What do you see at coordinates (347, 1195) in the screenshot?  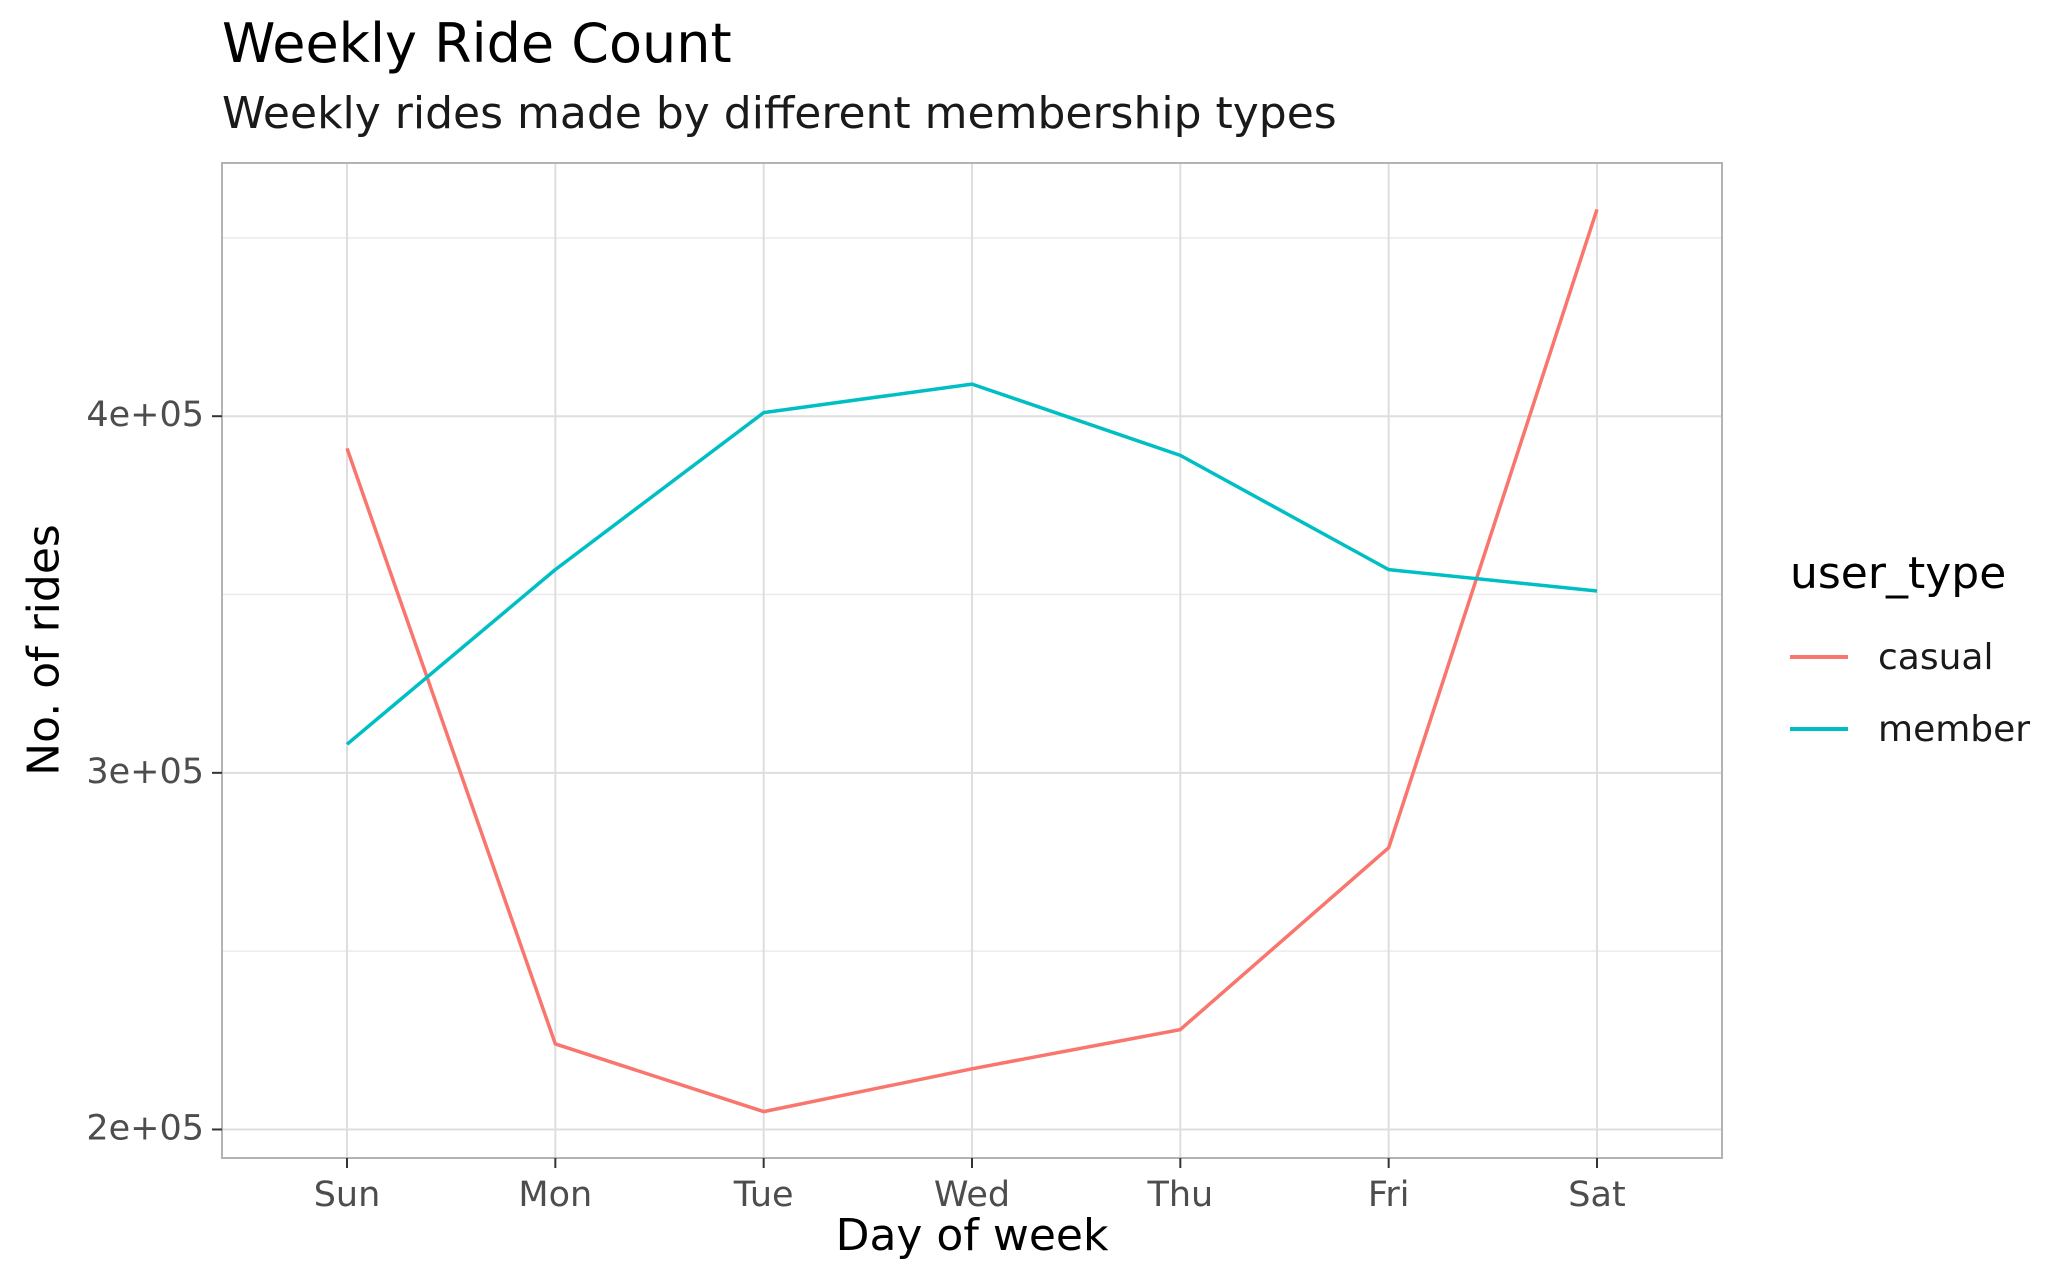 I see `x-tick-label: Sun` at bounding box center [347, 1195].